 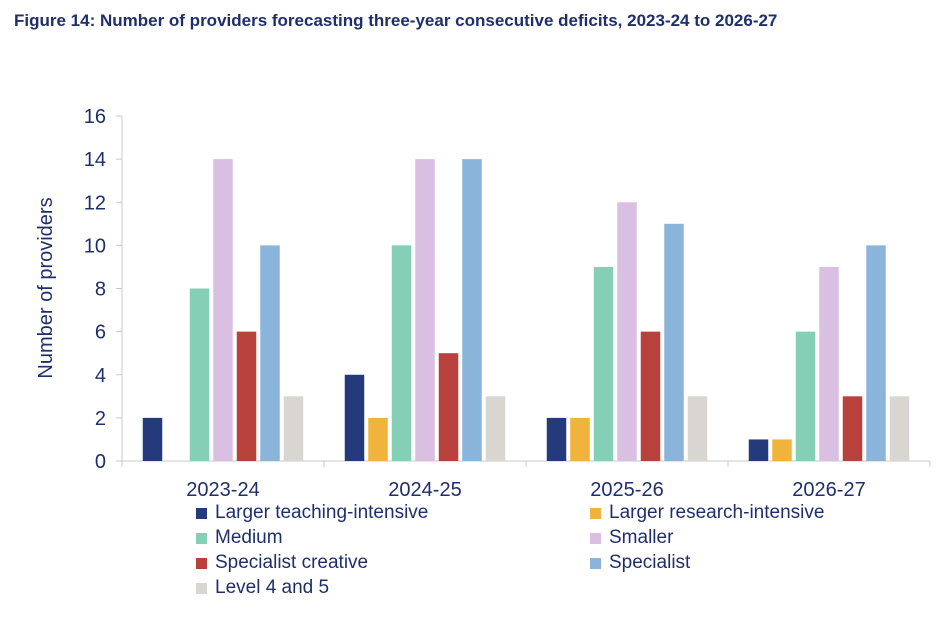 What do you see at coordinates (95, 160) in the screenshot?
I see `y-tick-label: 14` at bounding box center [95, 160].